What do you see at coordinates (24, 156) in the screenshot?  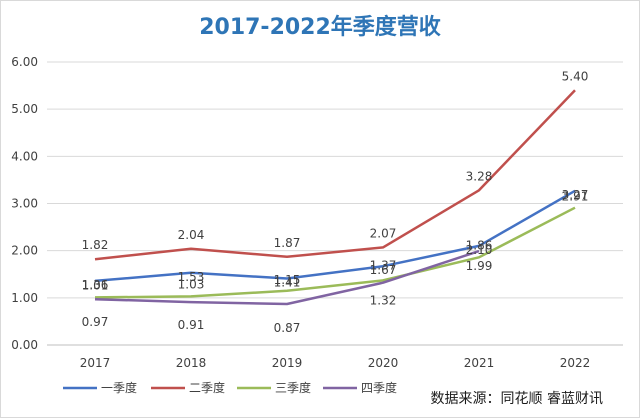 I see `y-tick-label: 4.00` at bounding box center [24, 156].